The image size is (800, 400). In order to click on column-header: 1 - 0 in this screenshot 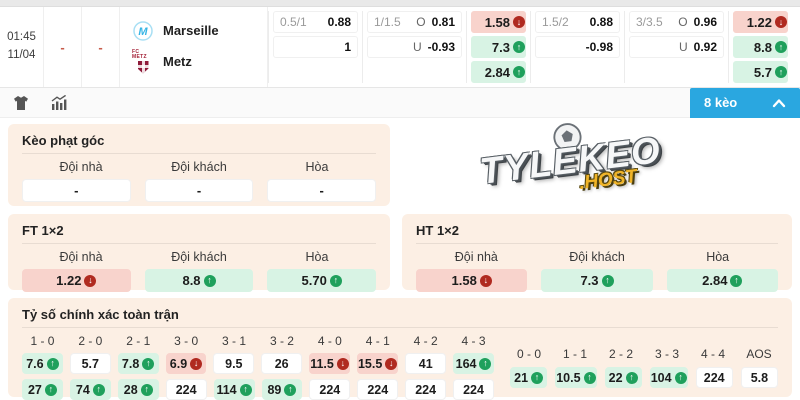, I will do `click(42, 341)`.